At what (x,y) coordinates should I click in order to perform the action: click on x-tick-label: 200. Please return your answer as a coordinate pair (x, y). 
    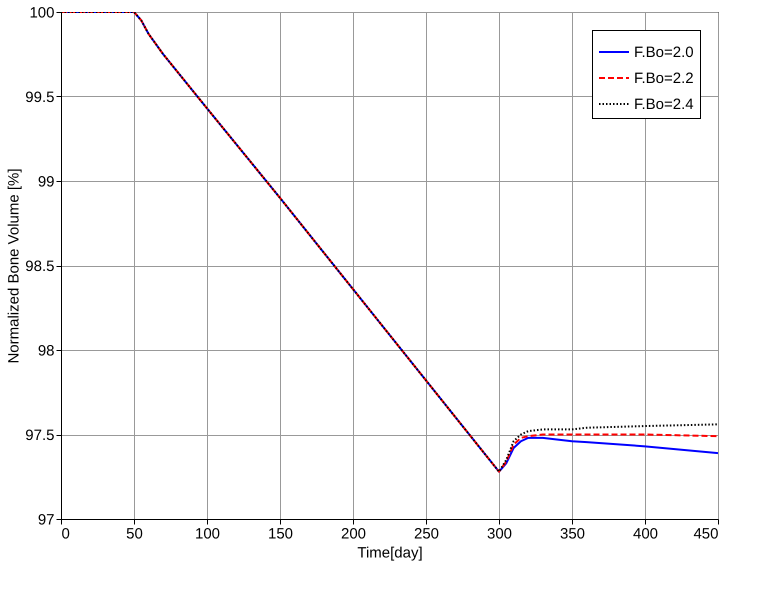
    Looking at the image, I should click on (353, 534).